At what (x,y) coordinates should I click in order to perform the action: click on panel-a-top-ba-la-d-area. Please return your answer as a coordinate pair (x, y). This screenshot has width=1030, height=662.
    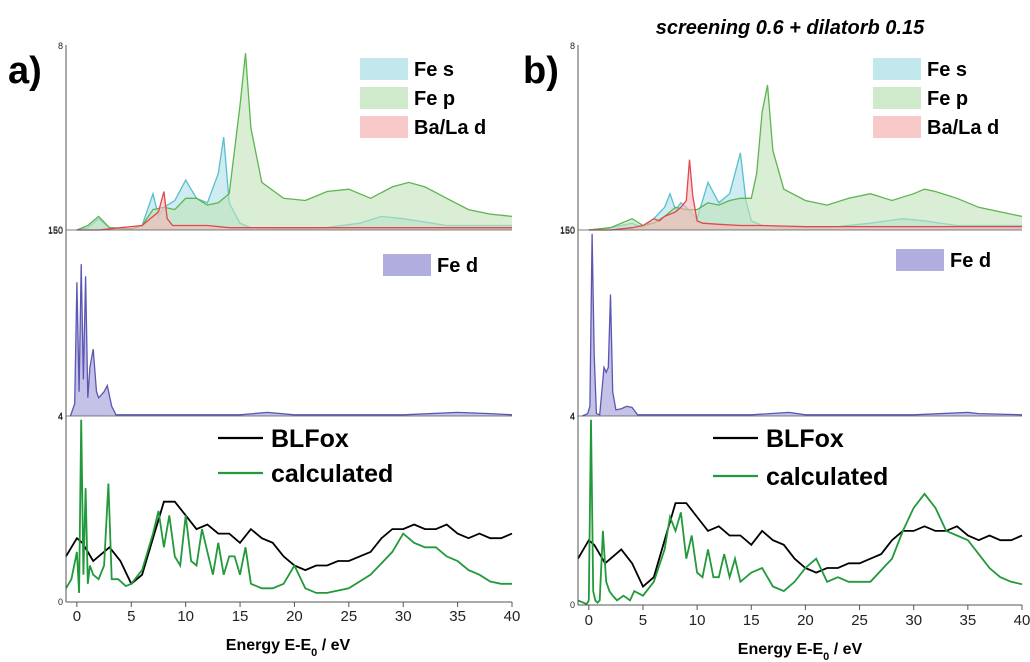
    Looking at the image, I should click on (294, 210).